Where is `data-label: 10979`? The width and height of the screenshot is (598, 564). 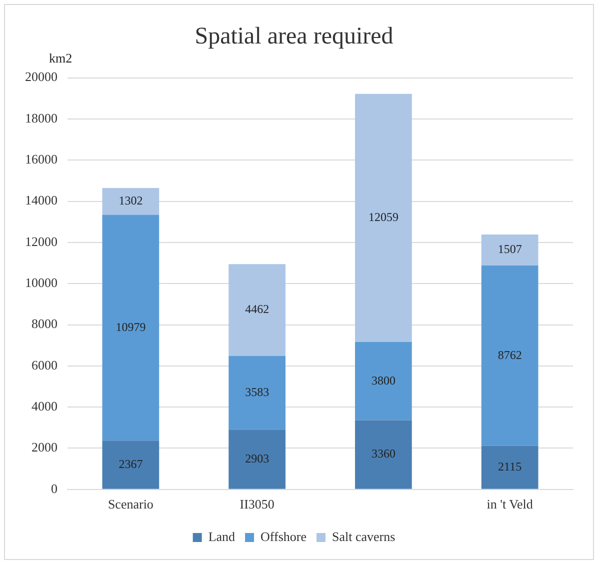
data-label: 10979 is located at coordinates (131, 327).